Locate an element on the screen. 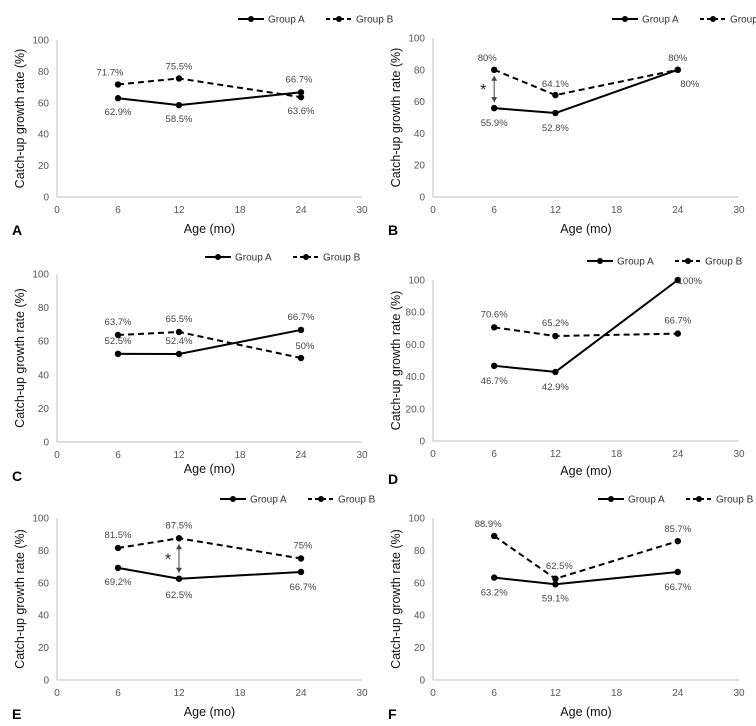 The width and height of the screenshot is (756, 726). arrow-head-up is located at coordinates (179, 547).